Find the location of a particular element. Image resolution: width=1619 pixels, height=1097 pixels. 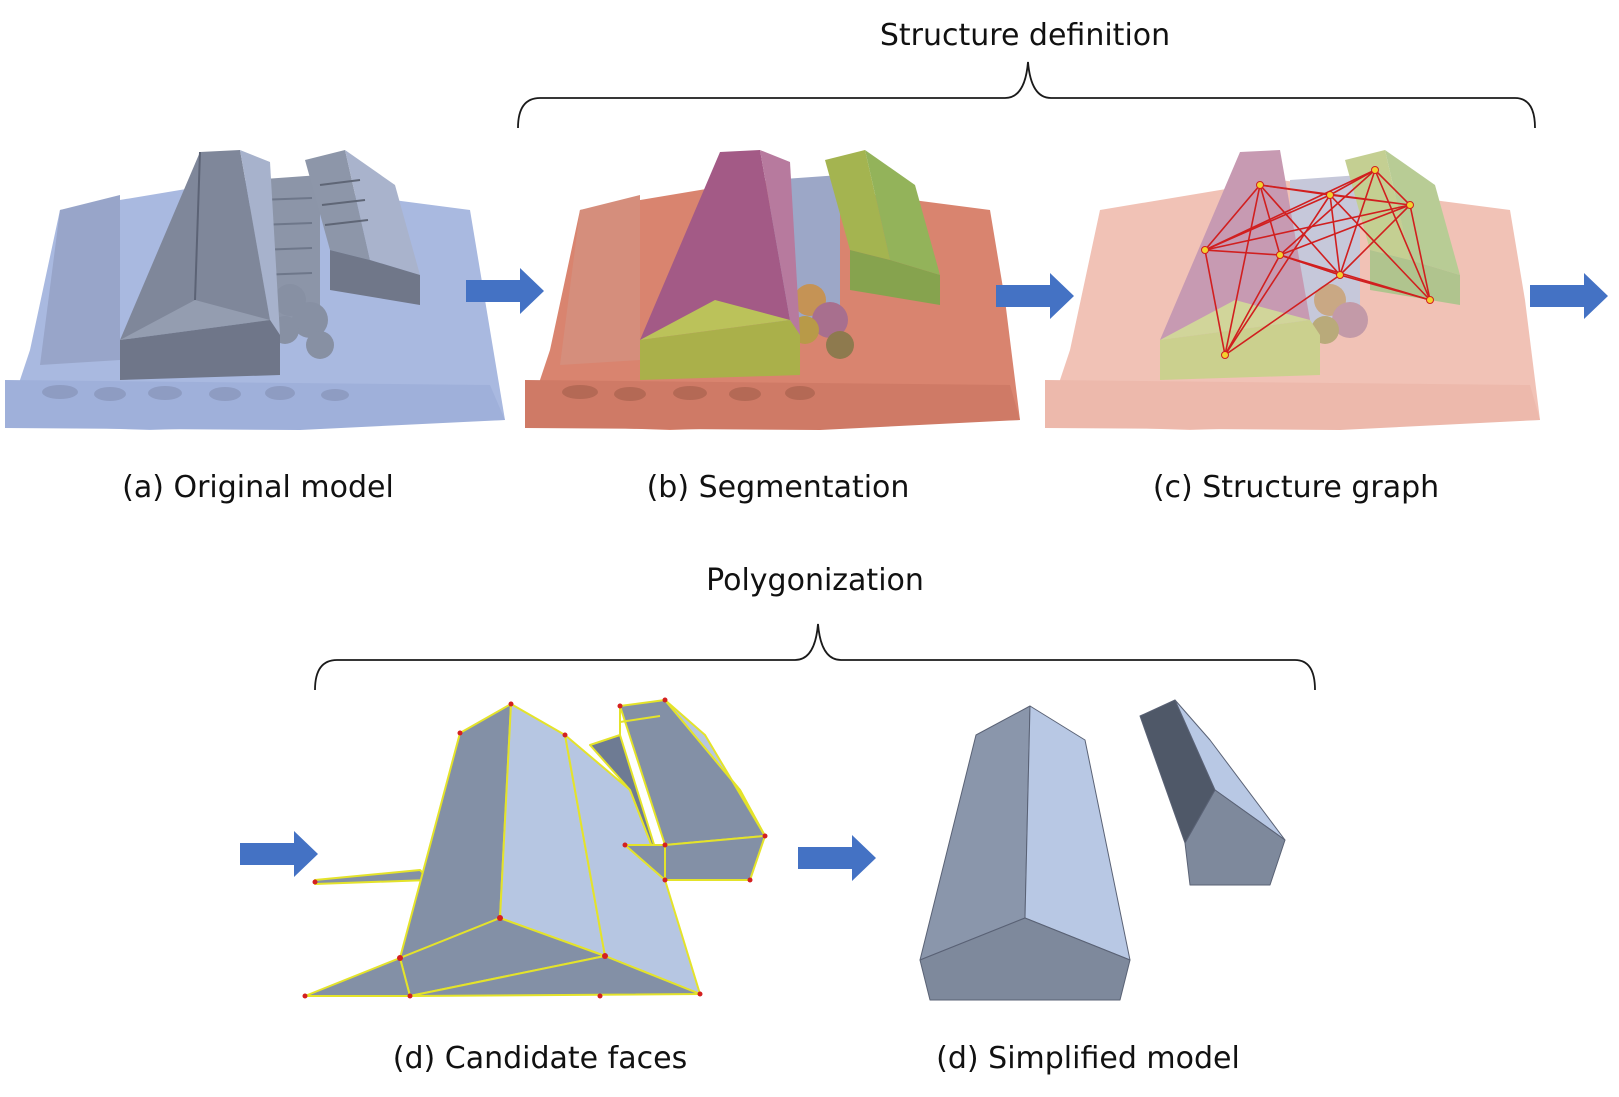

candidate-vertices is located at coordinates (535, 848).